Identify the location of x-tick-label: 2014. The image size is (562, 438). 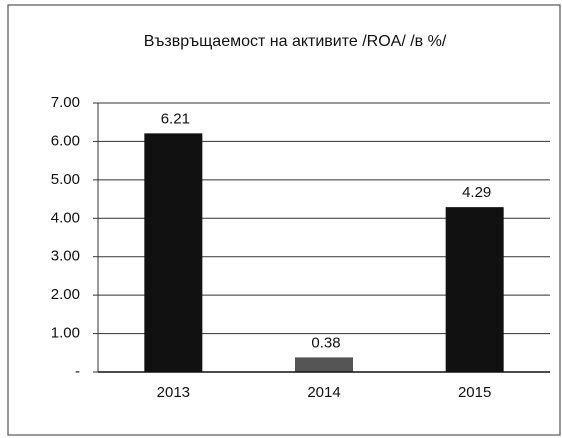
(323, 392).